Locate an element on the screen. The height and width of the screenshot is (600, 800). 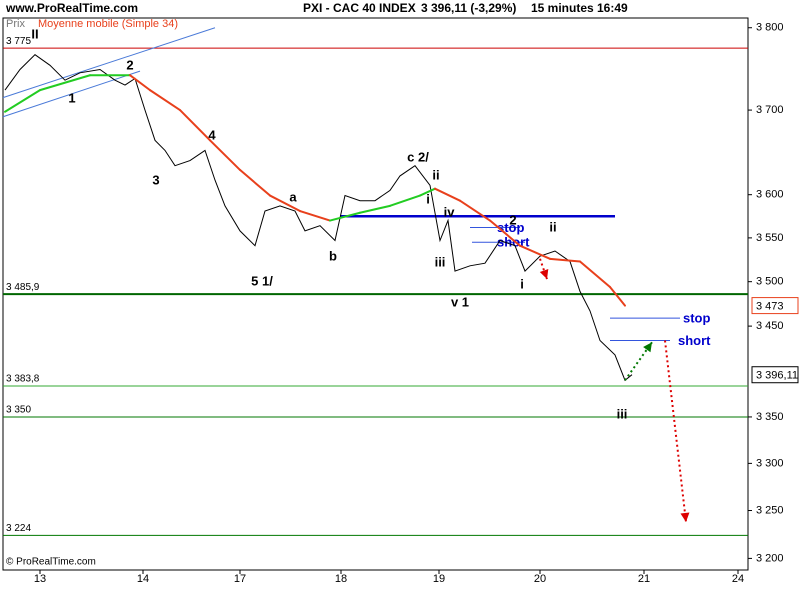
x-tick-label: 21 is located at coordinates (644, 579).